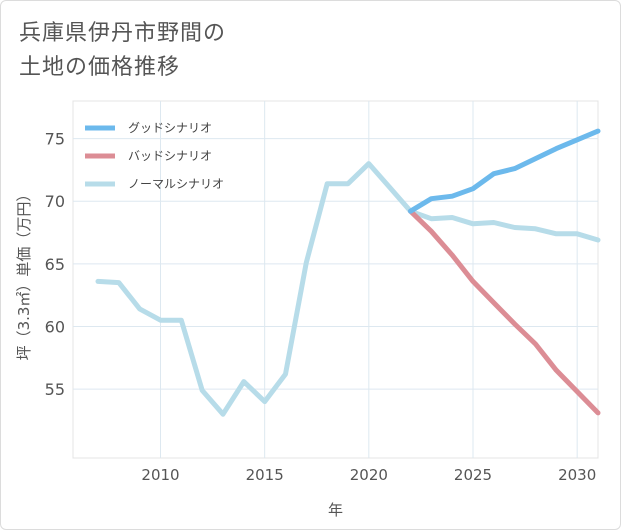 The width and height of the screenshot is (621, 530). I want to click on chart-title: 兵庫県伊丹市野間の 土地の価格推移, so click(122, 51).